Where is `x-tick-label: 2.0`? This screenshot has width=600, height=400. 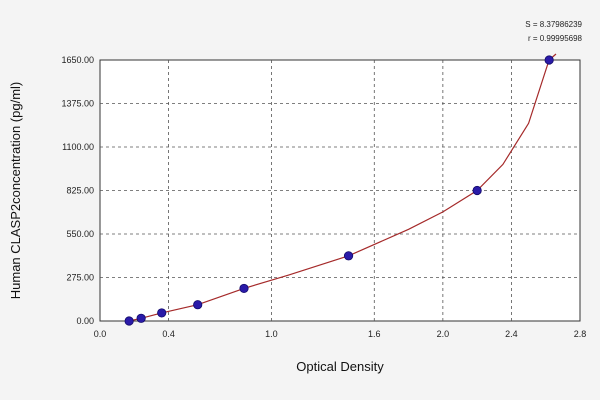 x-tick-label: 2.0 is located at coordinates (443, 334).